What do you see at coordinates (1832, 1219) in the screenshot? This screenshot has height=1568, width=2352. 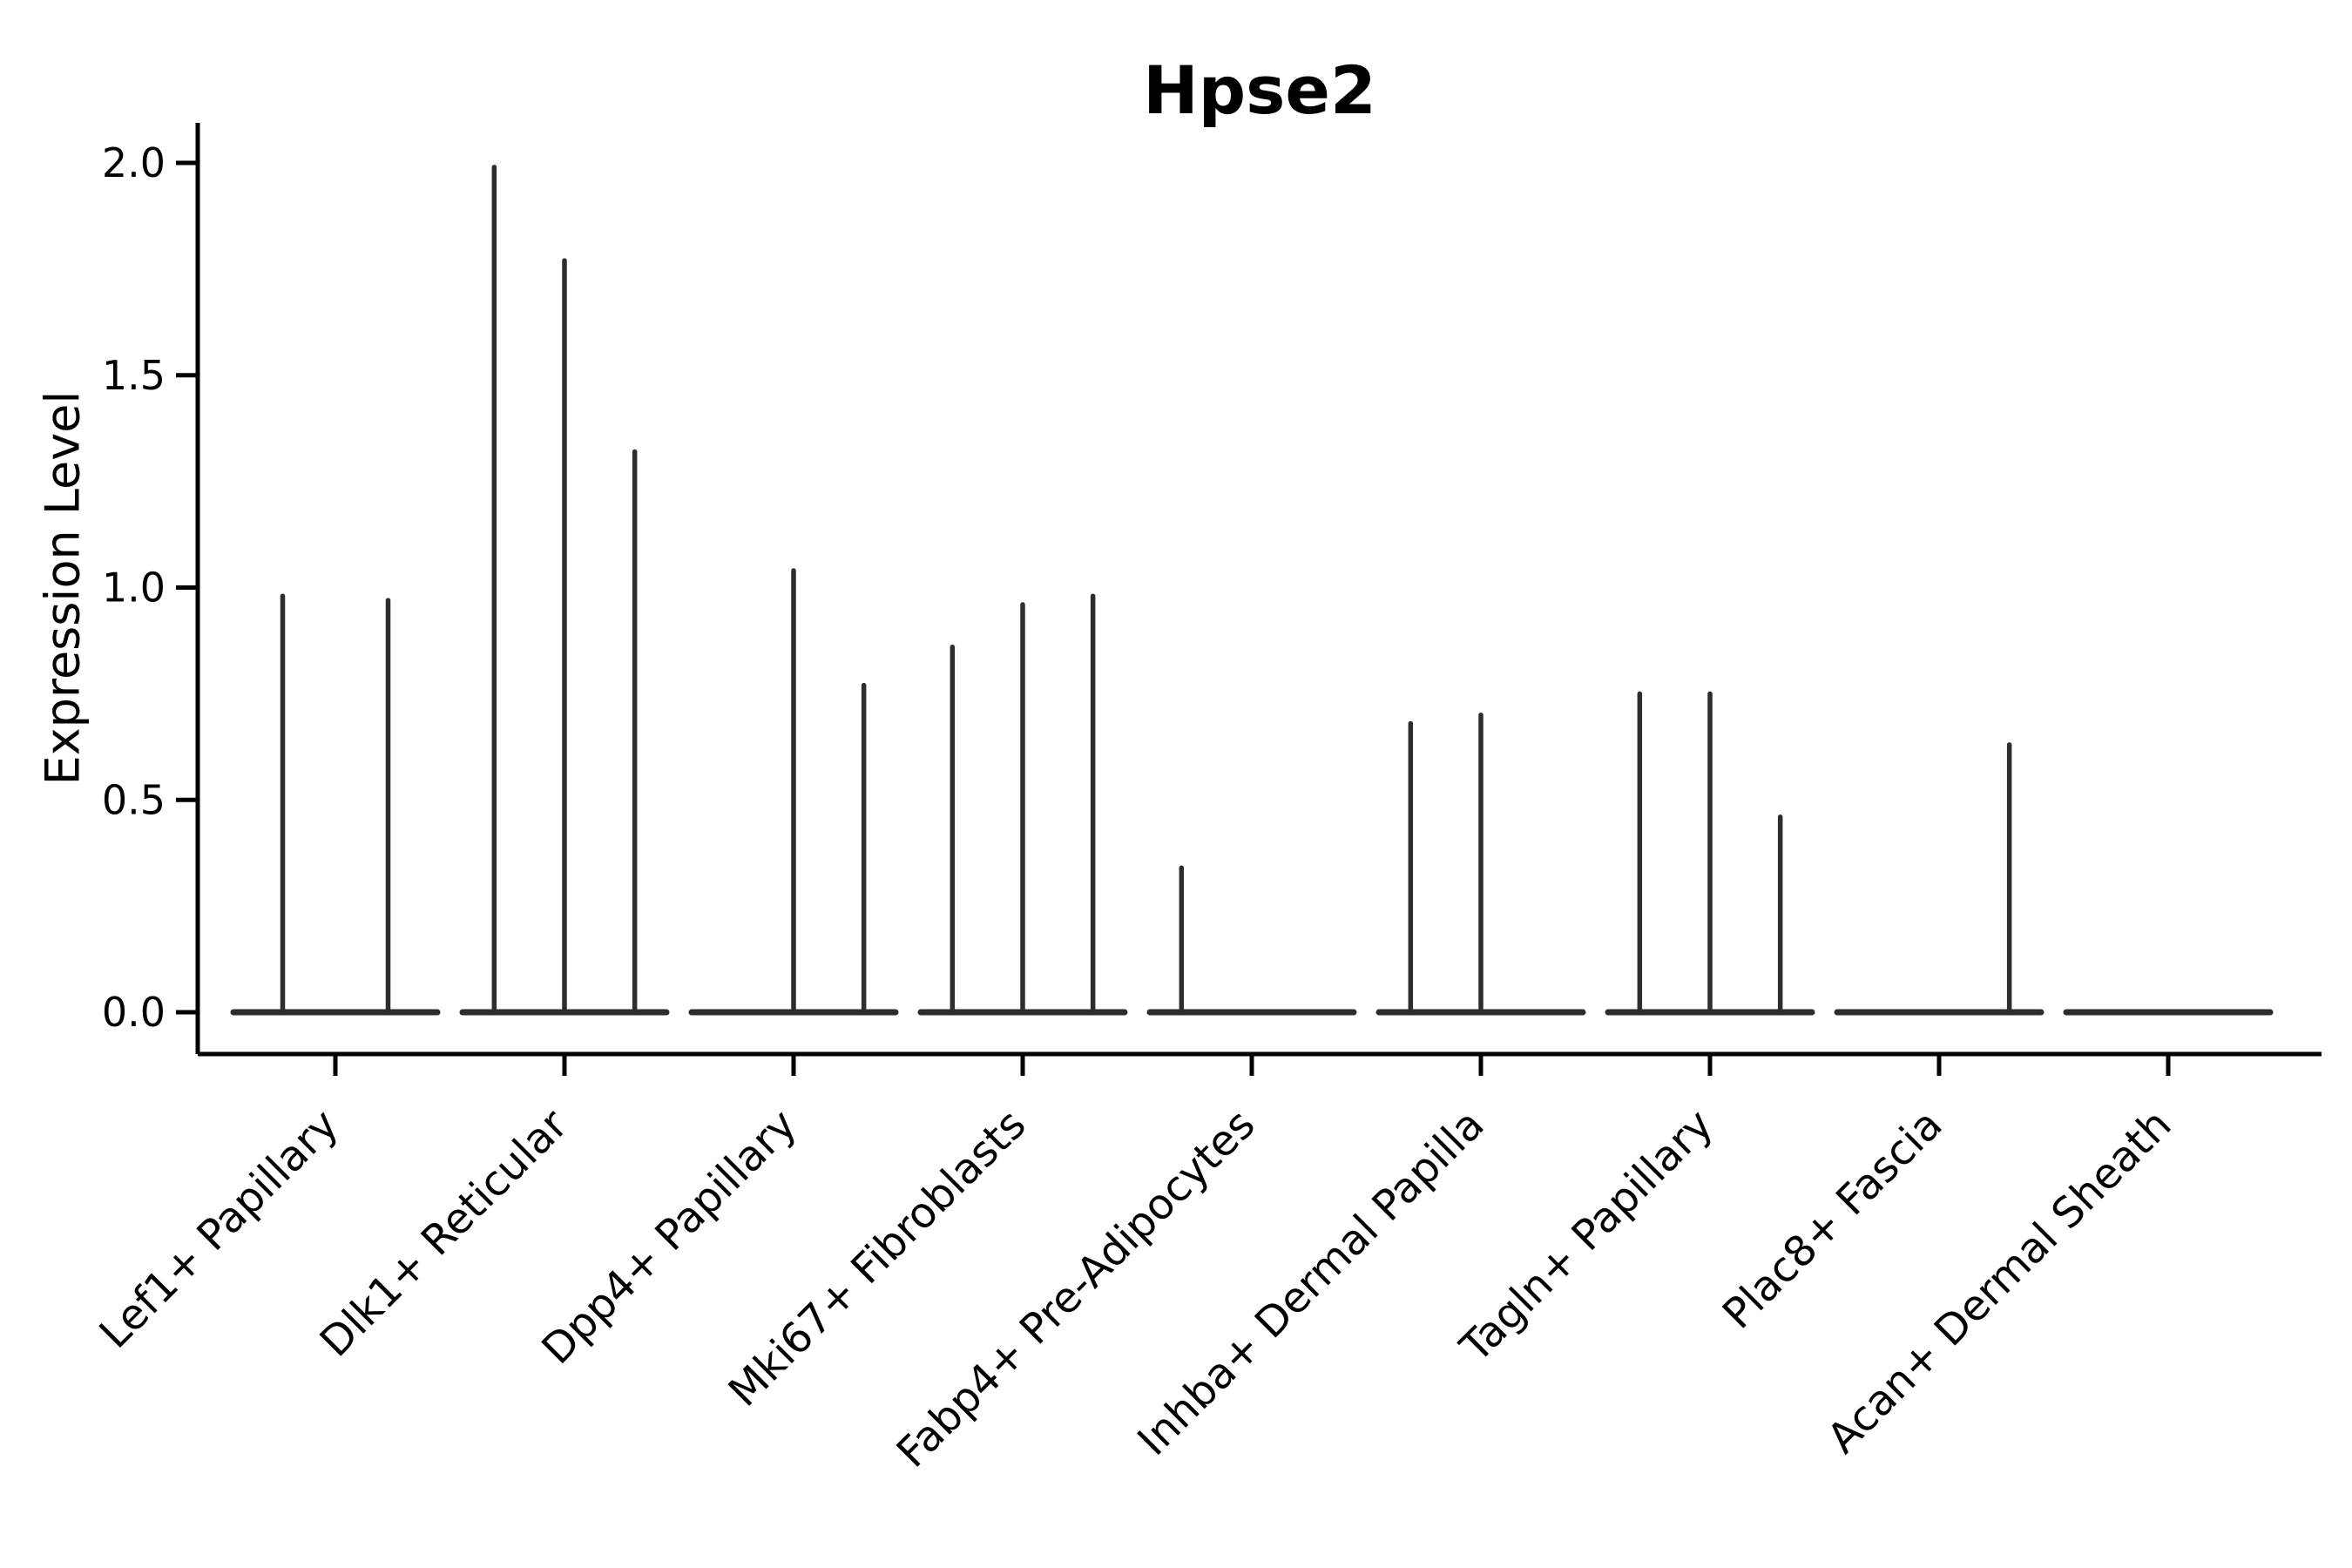 I see `x-tick-label: Plac8+ Fascia` at bounding box center [1832, 1219].